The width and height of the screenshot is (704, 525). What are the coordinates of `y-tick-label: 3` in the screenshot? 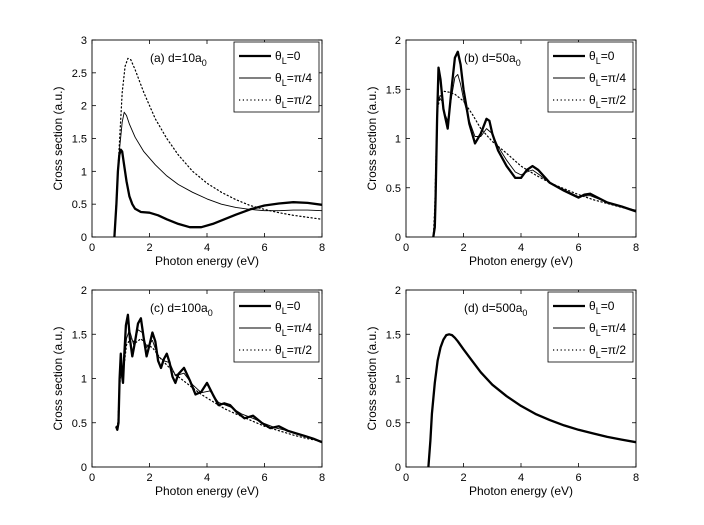 It's located at (84, 41).